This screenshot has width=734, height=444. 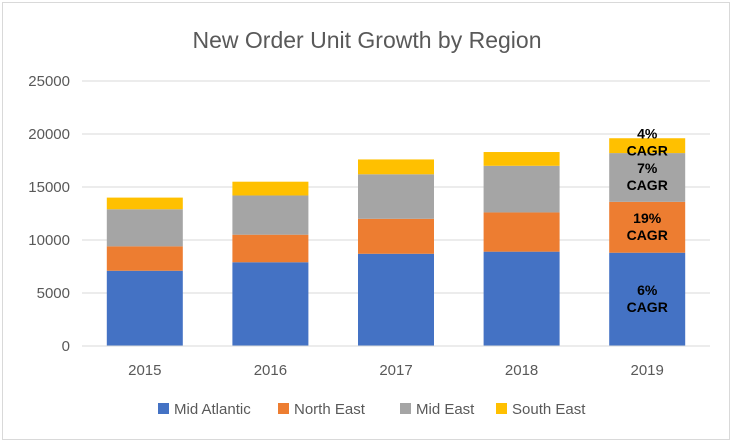 I want to click on bar-mid-east-2018, so click(x=521, y=189).